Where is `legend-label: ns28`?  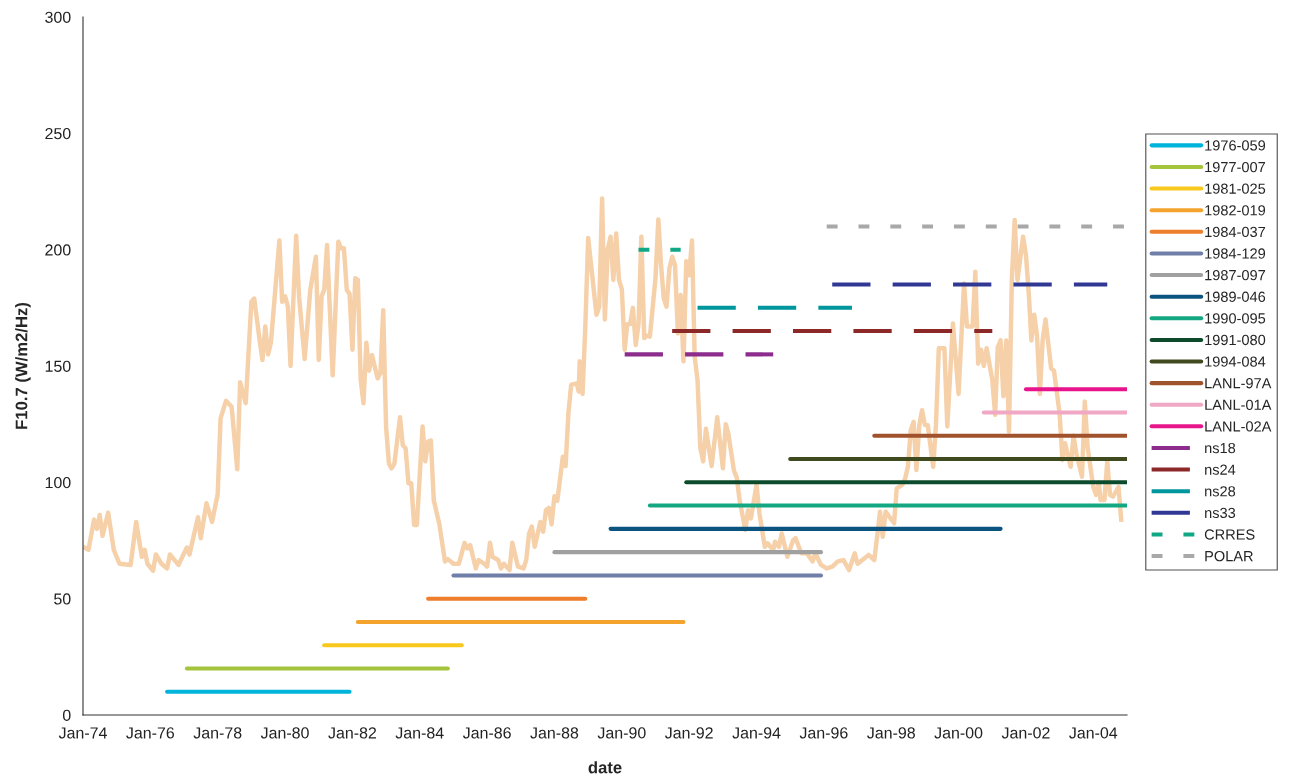
legend-label: ns28 is located at coordinates (1220, 491).